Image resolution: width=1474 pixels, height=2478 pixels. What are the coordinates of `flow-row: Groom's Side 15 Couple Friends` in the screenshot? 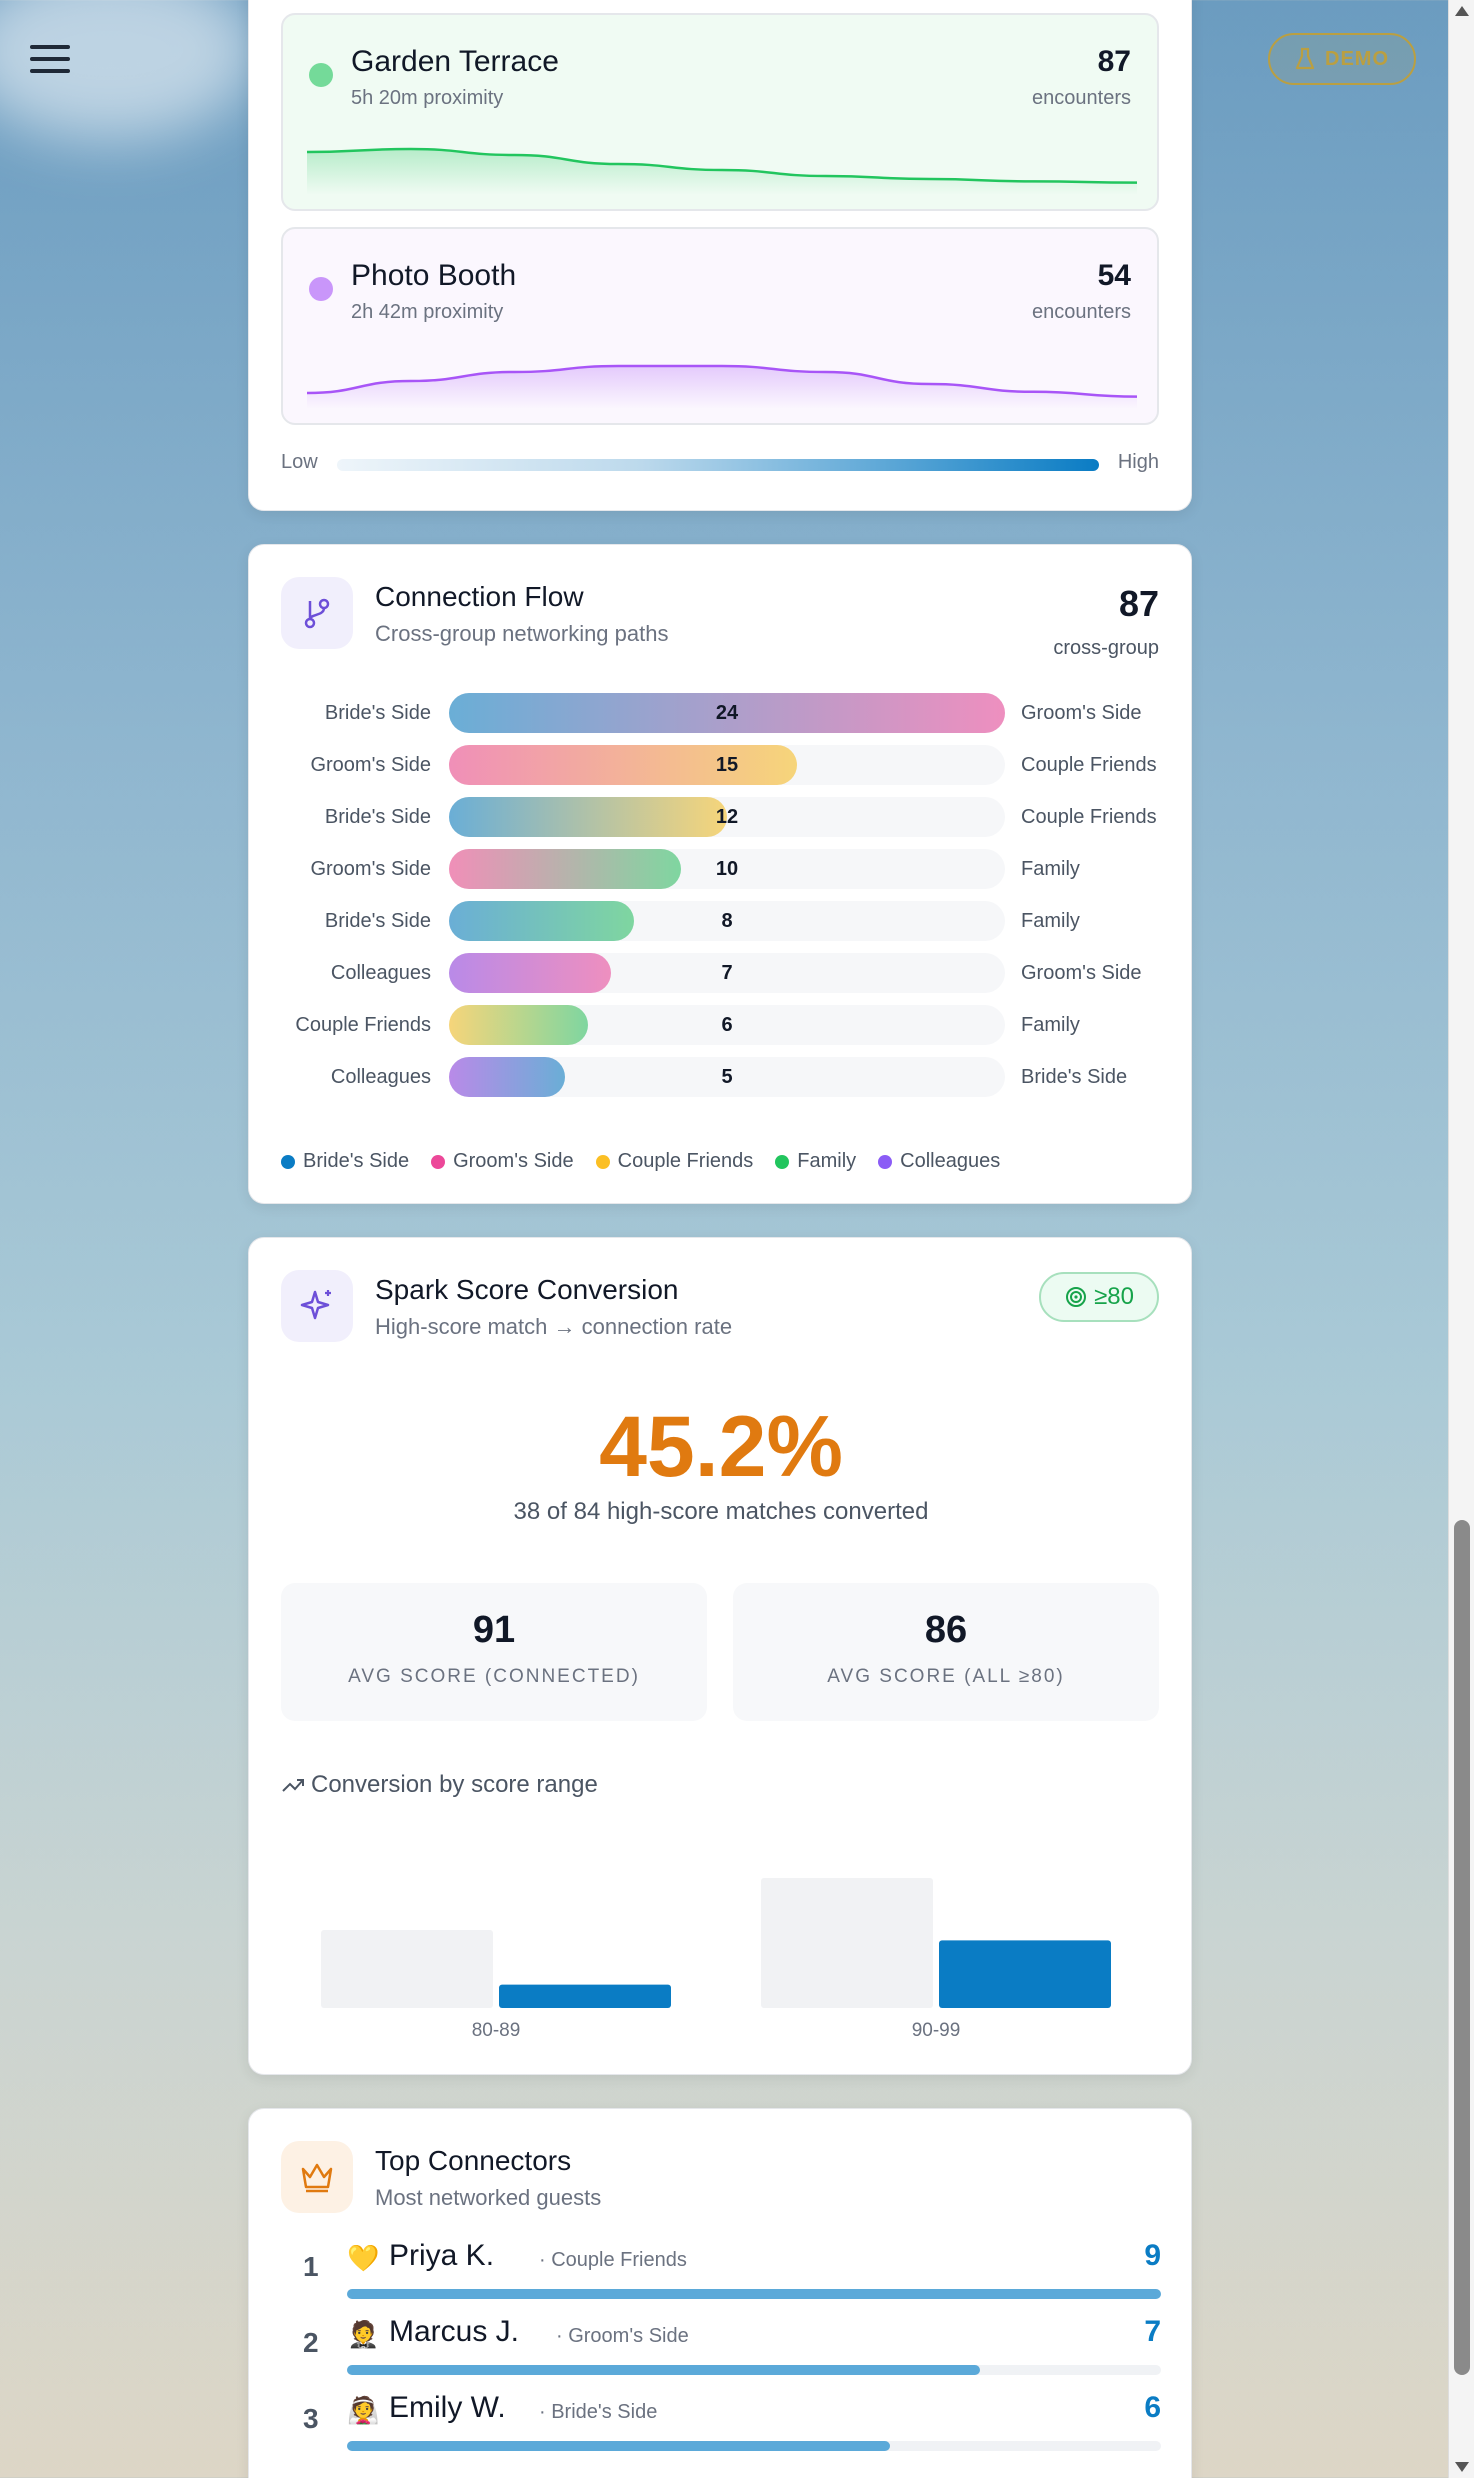 It's located at (721, 765).